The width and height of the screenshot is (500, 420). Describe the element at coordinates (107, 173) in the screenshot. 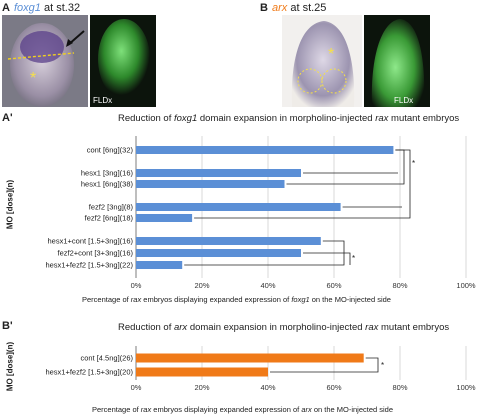

I see `category-label: hesx1 [3ng](16)` at that location.